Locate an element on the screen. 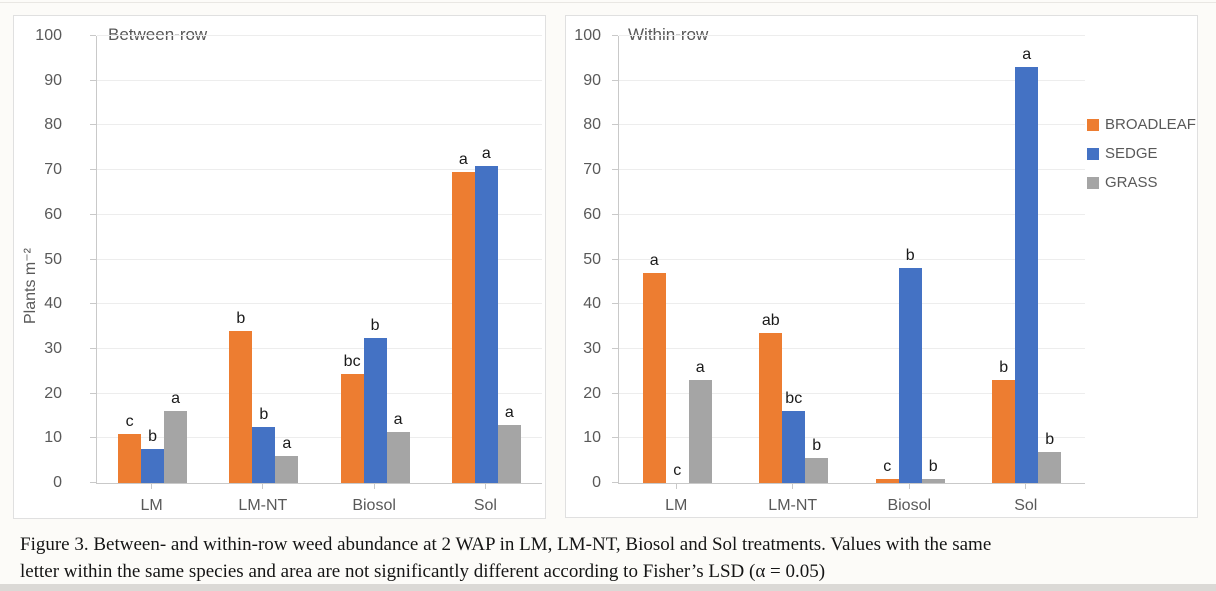  bar-slot-sedge: b is located at coordinates (153, 259).